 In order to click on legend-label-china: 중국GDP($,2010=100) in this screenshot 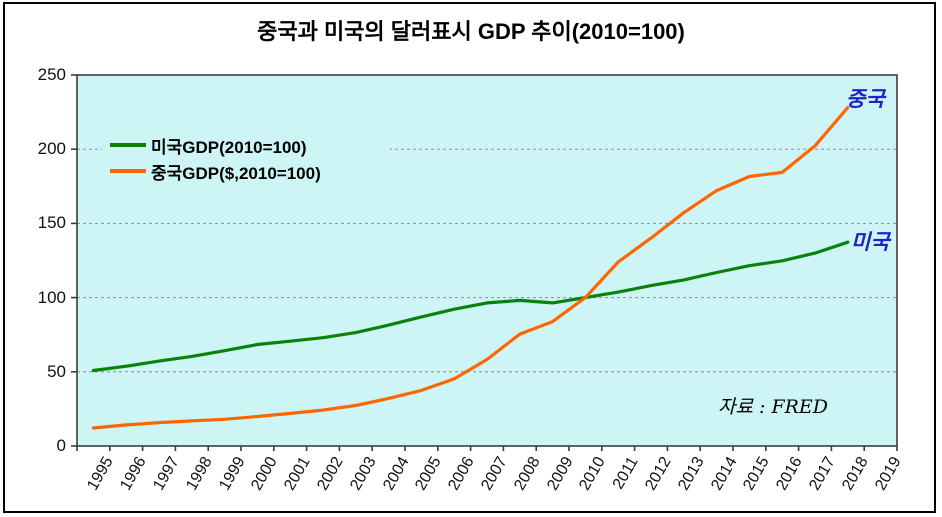, I will do `click(236, 173)`.